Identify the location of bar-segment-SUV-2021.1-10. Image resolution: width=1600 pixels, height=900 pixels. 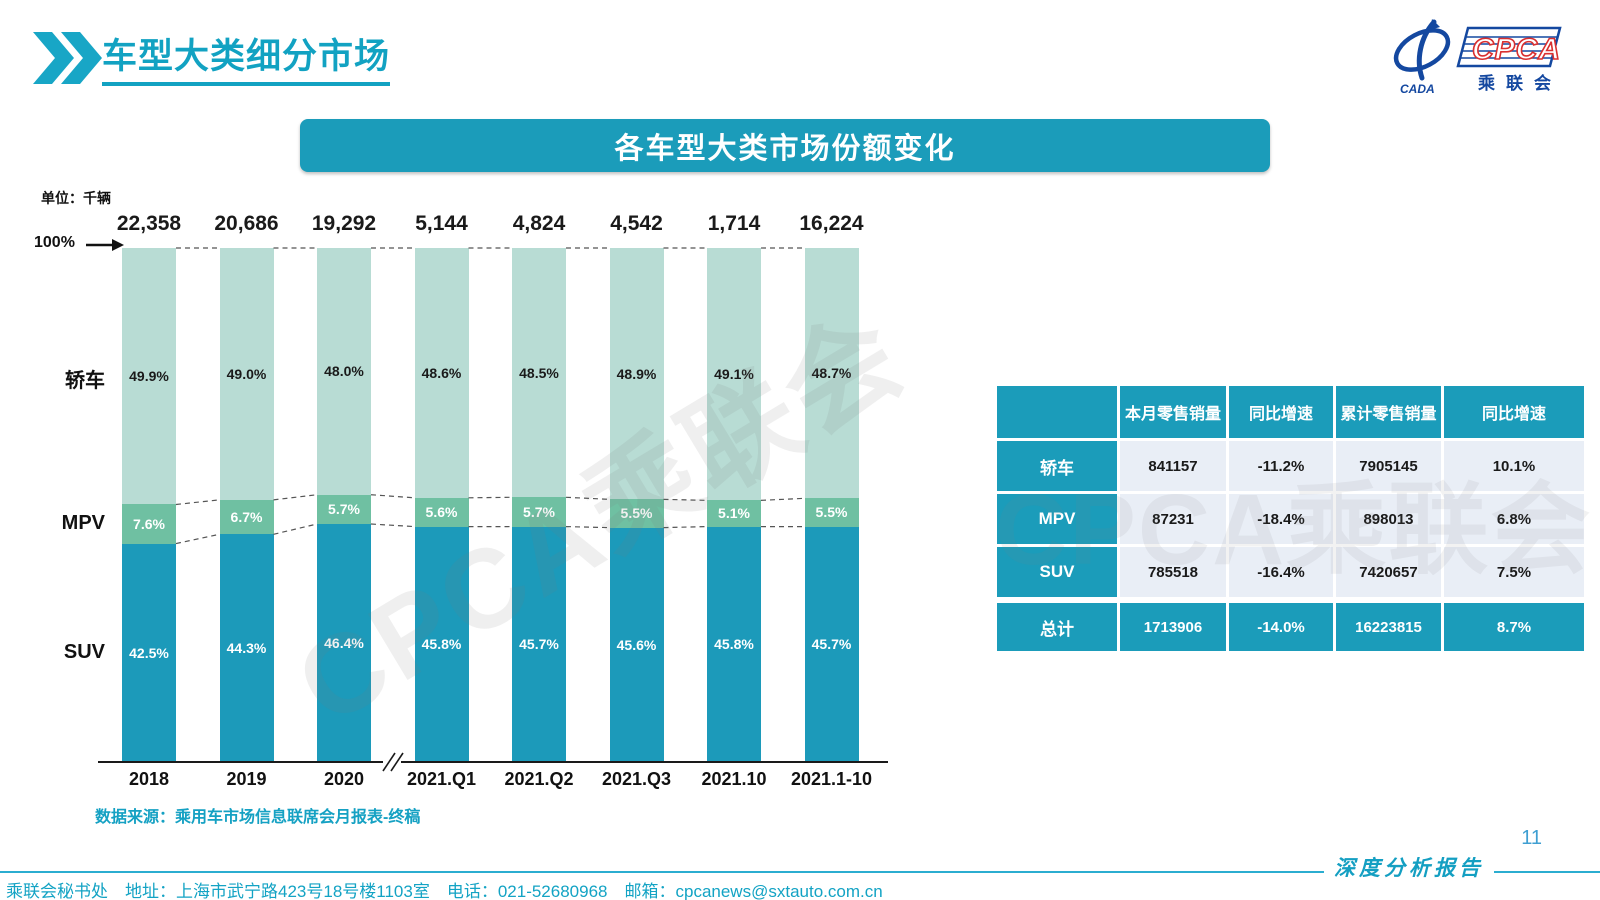
(831, 644).